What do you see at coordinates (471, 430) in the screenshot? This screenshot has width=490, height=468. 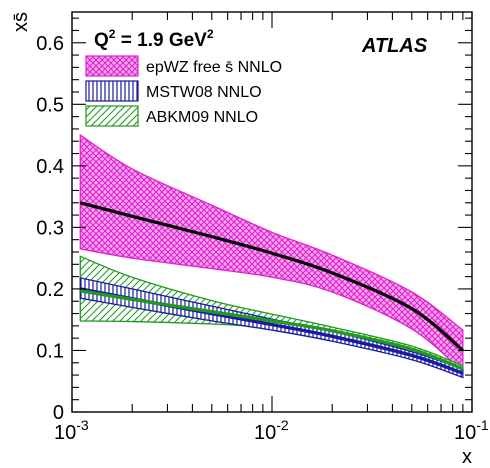 I see `x-tick-label: 10⁻¹` at bounding box center [471, 430].